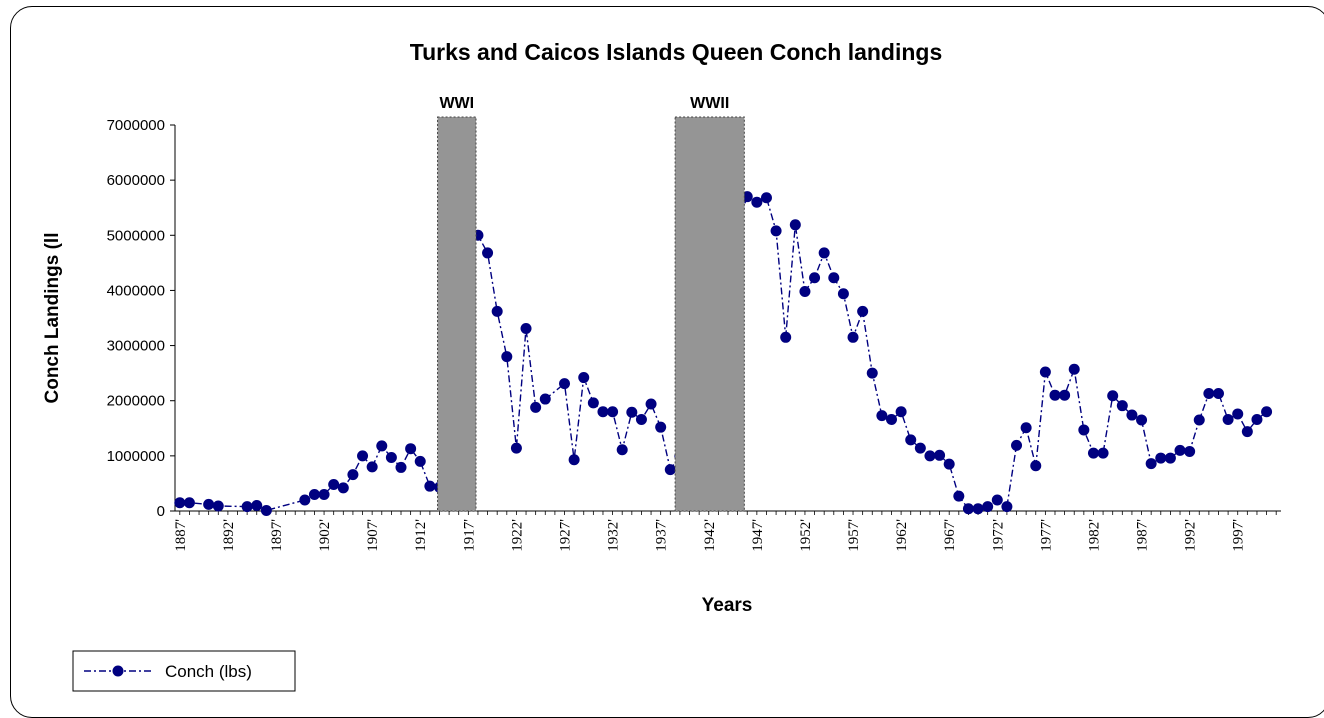  Describe the element at coordinates (136, 401) in the screenshot. I see `y-tick-label: 2000000` at that location.